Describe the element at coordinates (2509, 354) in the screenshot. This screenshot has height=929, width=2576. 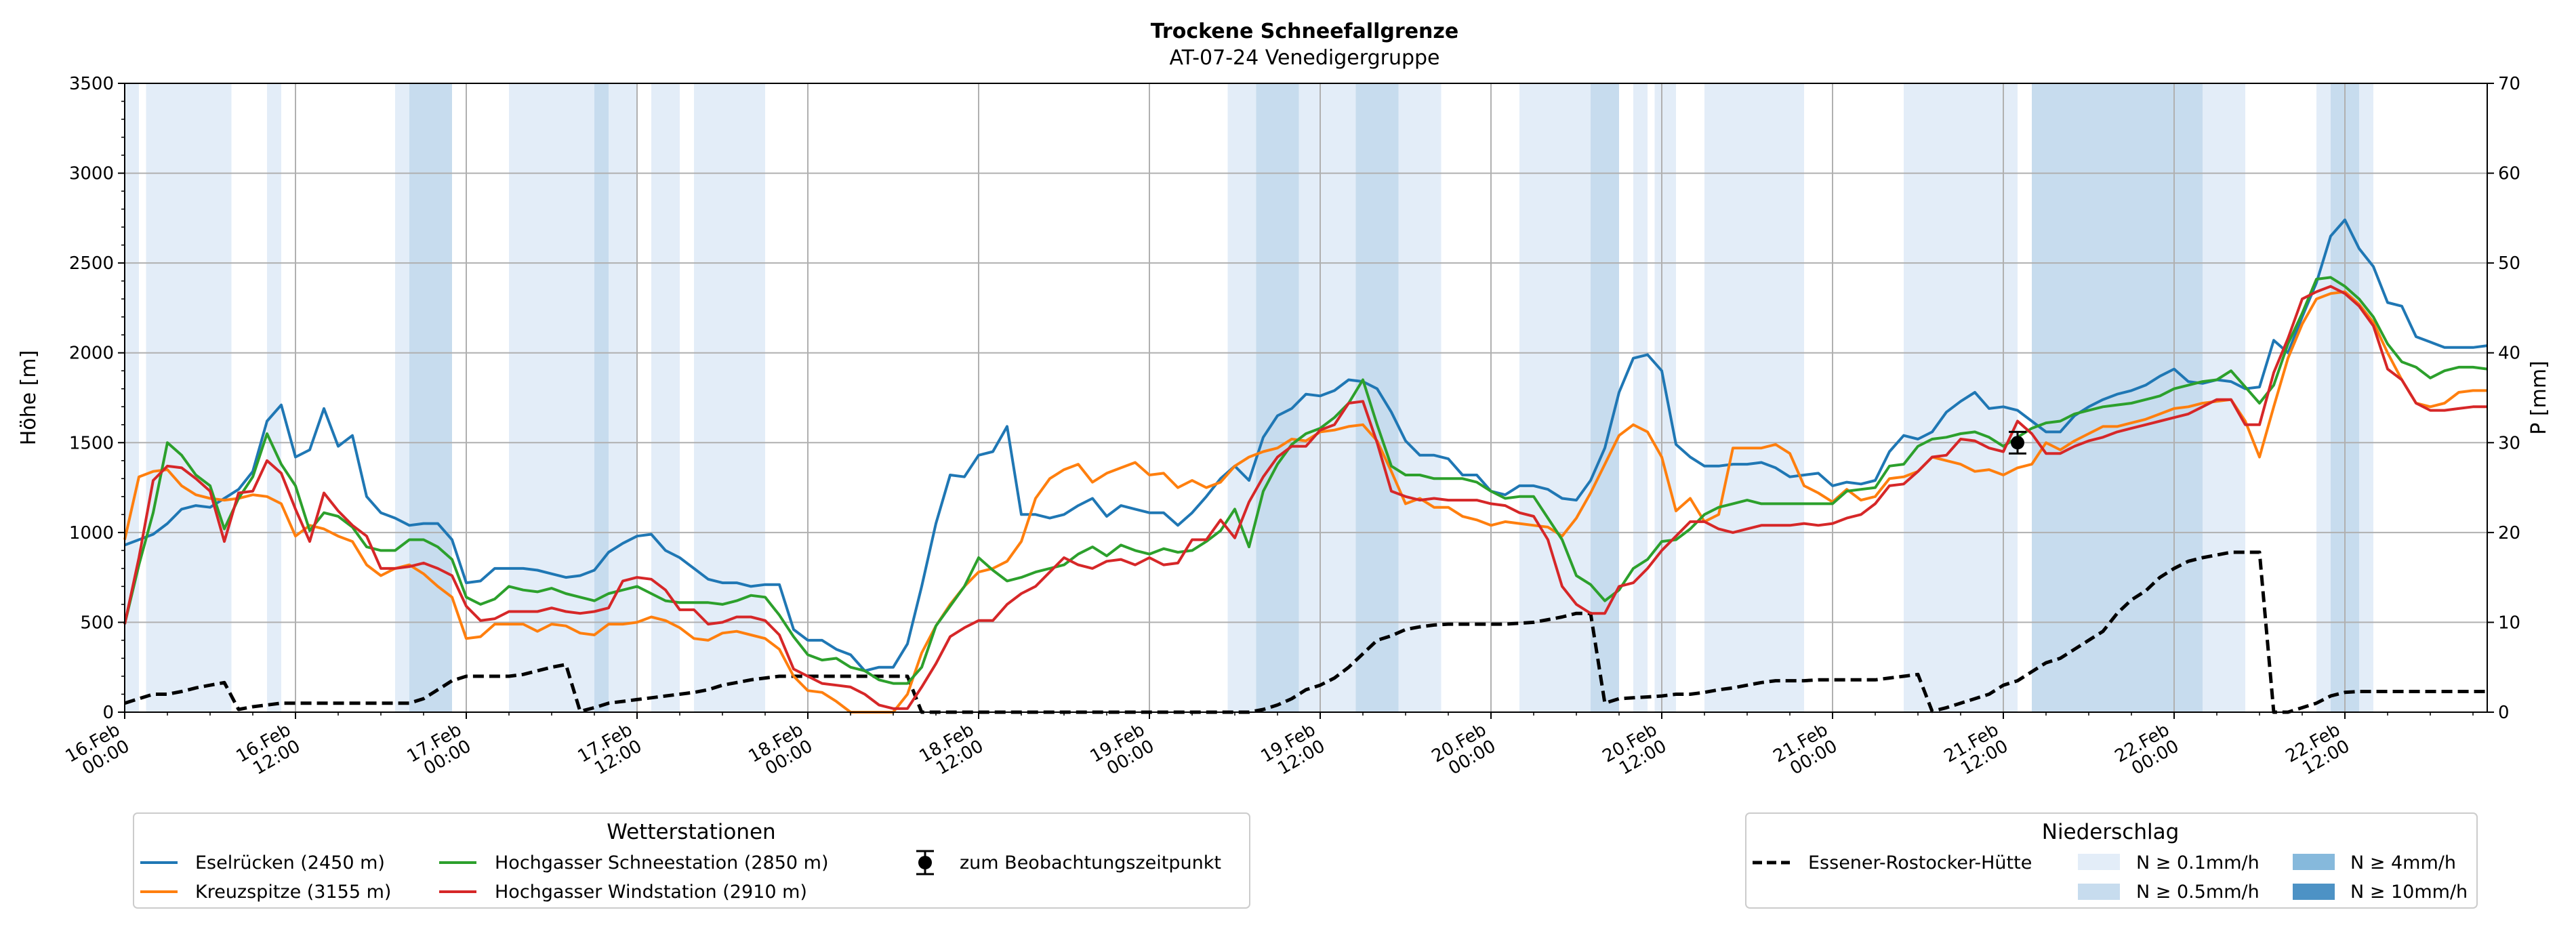
I see `y2-tick-label-4: 40` at that location.